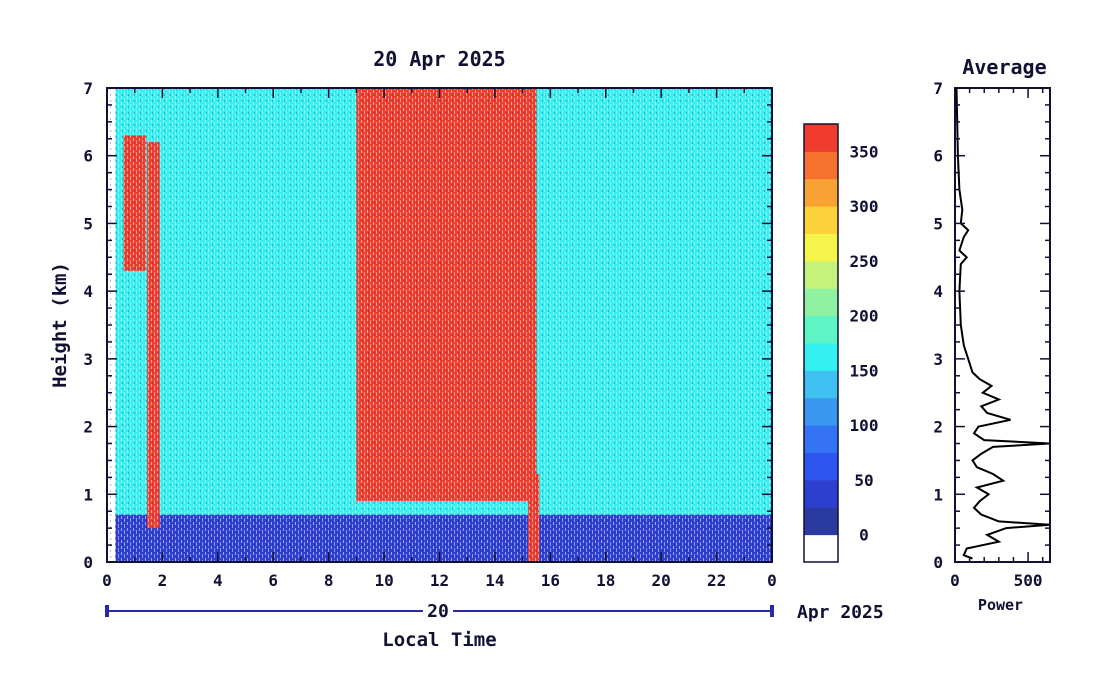 This screenshot has width=1102, height=699. What do you see at coordinates (383, 580) in the screenshot?
I see `x-tick-label: 10` at bounding box center [383, 580].